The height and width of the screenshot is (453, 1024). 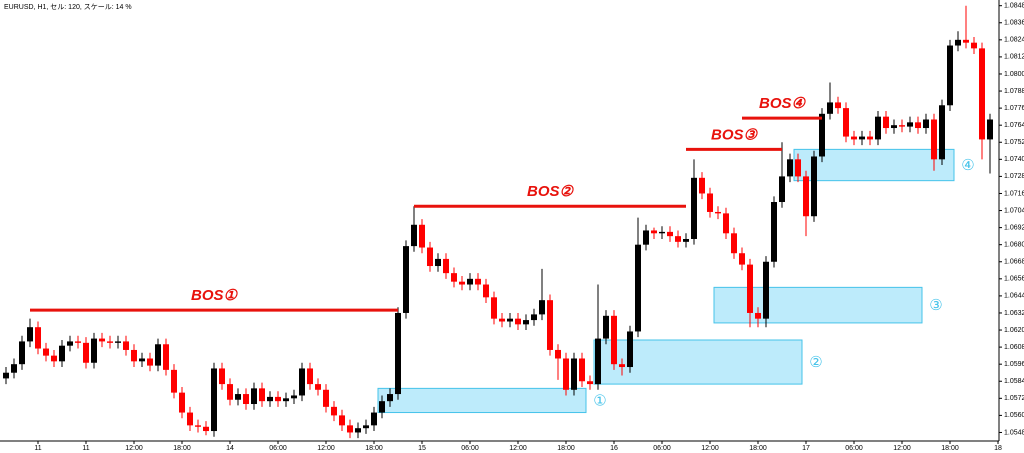 What do you see at coordinates (215, 295) in the screenshot?
I see `bos-label: BOS①` at bounding box center [215, 295].